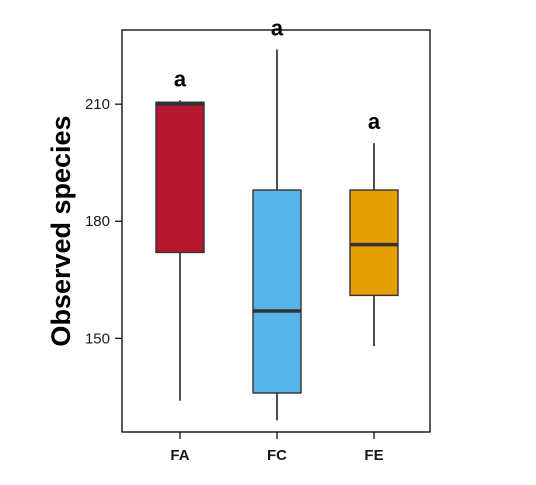 The width and height of the screenshot is (536, 485). Describe the element at coordinates (97, 221) in the screenshot. I see `y-tick-label: 180` at that location.